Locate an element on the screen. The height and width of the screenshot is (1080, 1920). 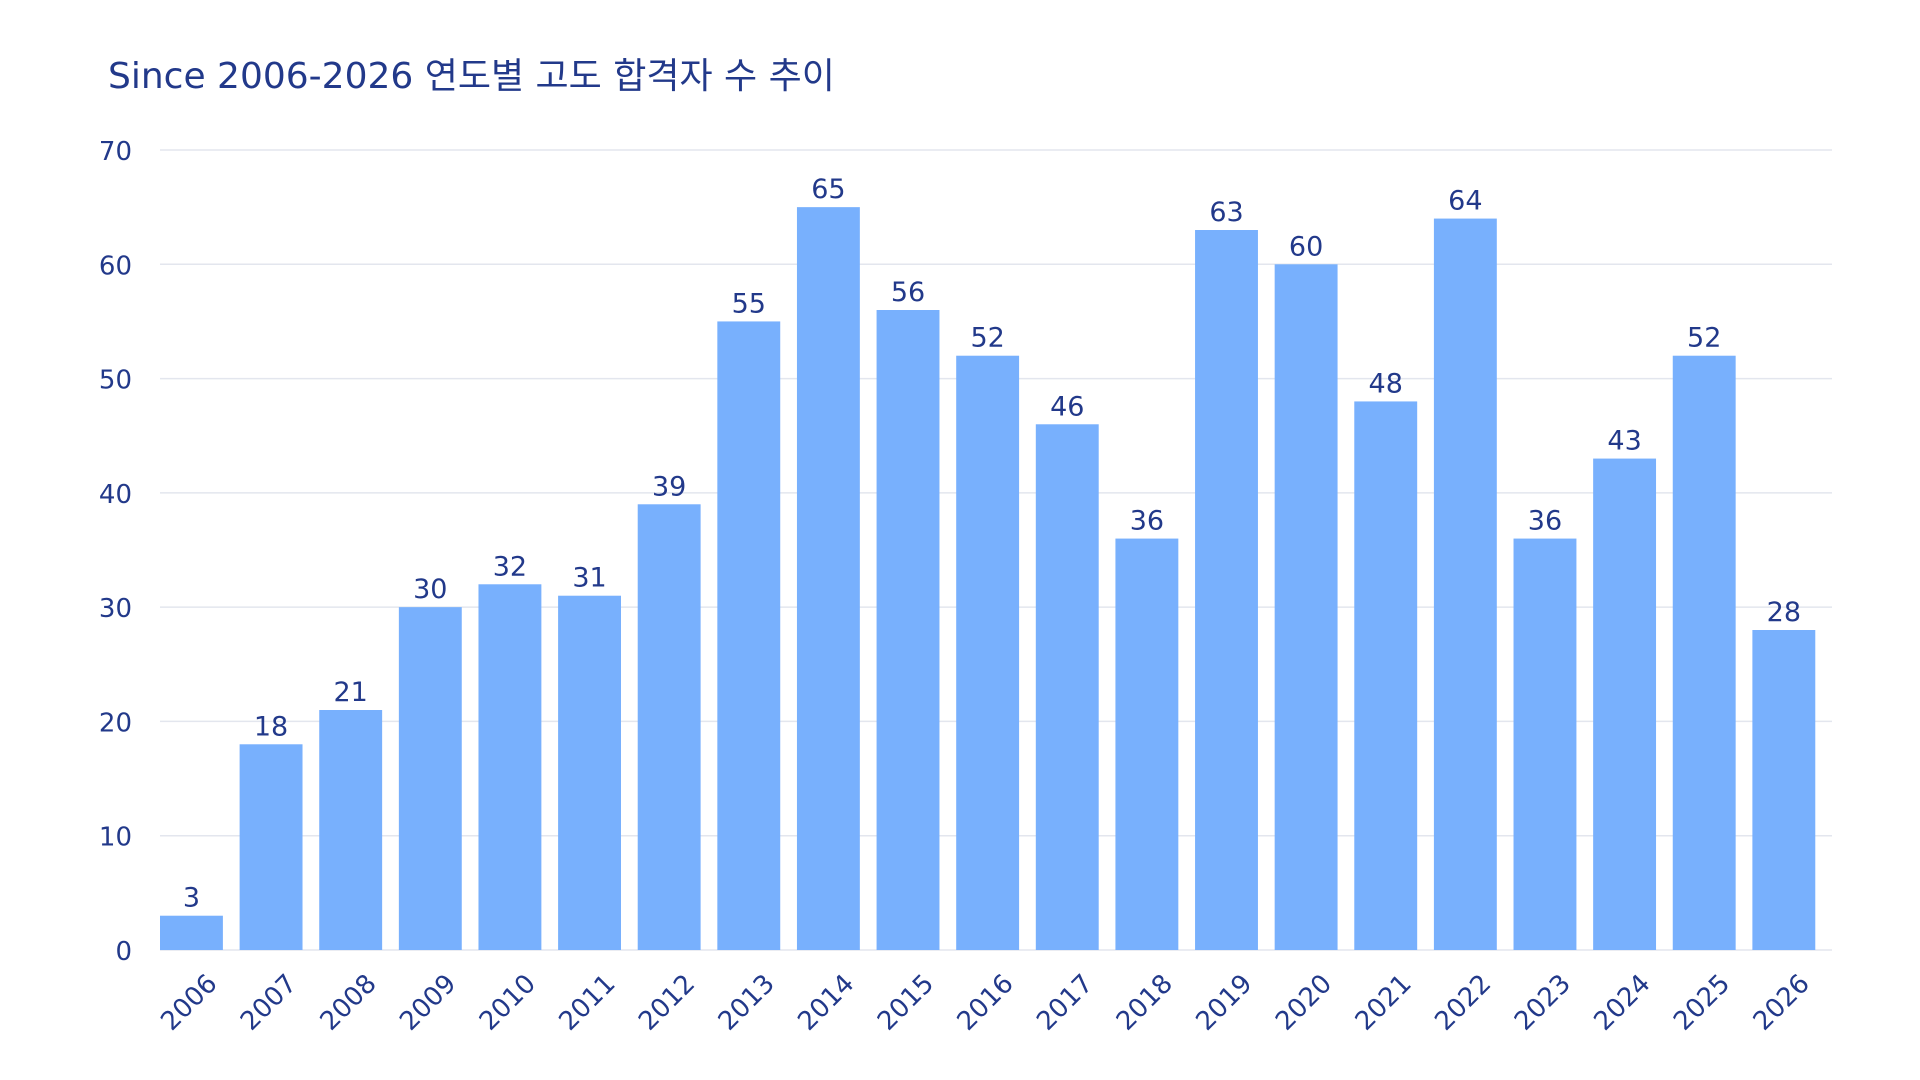
y-tick-label: 30 is located at coordinates (115, 609).